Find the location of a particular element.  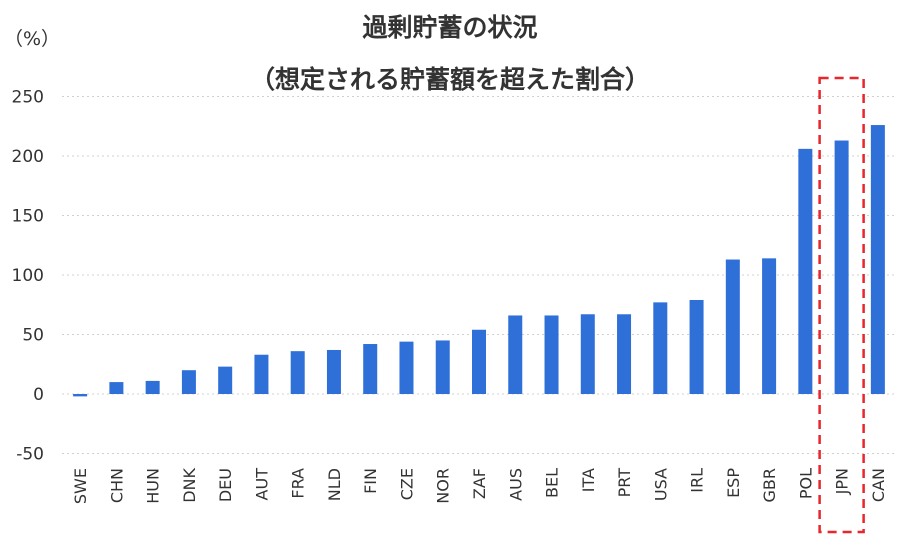

x-tick-label: ZAF is located at coordinates (479, 483).